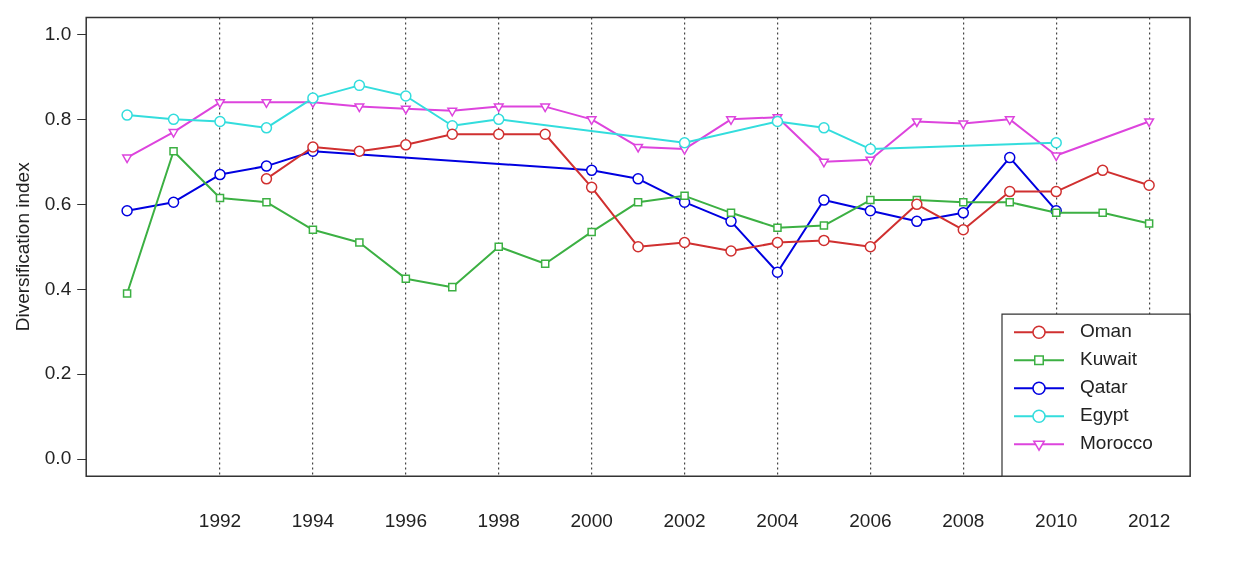  What do you see at coordinates (1149, 520) in the screenshot?
I see `x-tick-label: 2012` at bounding box center [1149, 520].